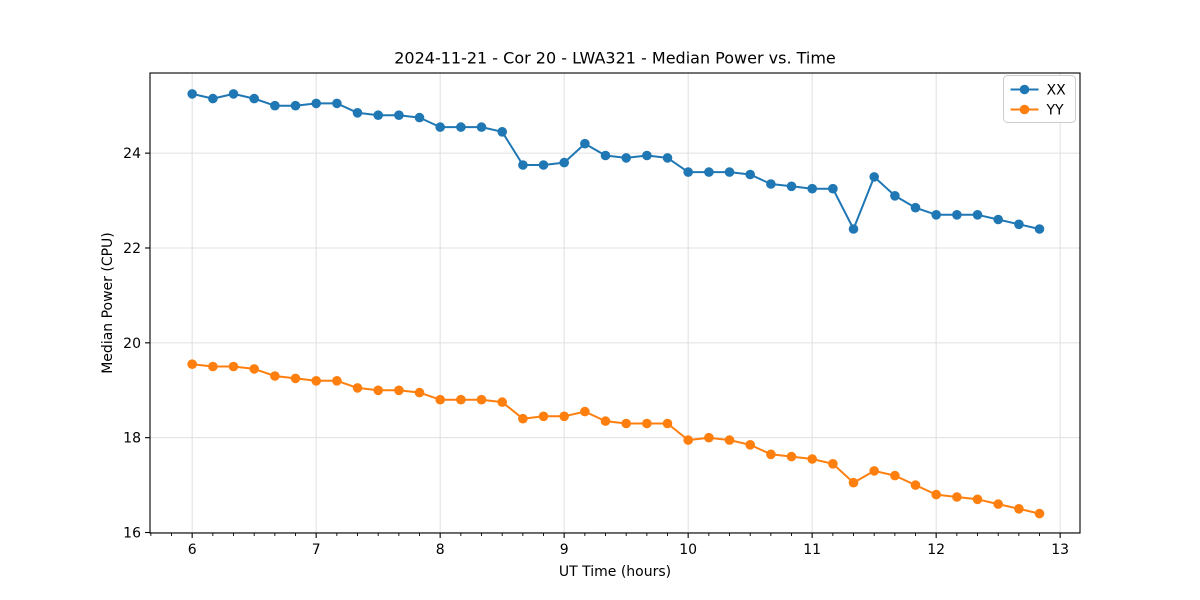 This screenshot has width=1200, height=600. What do you see at coordinates (688, 550) in the screenshot?
I see `x-tick-label: 10` at bounding box center [688, 550].